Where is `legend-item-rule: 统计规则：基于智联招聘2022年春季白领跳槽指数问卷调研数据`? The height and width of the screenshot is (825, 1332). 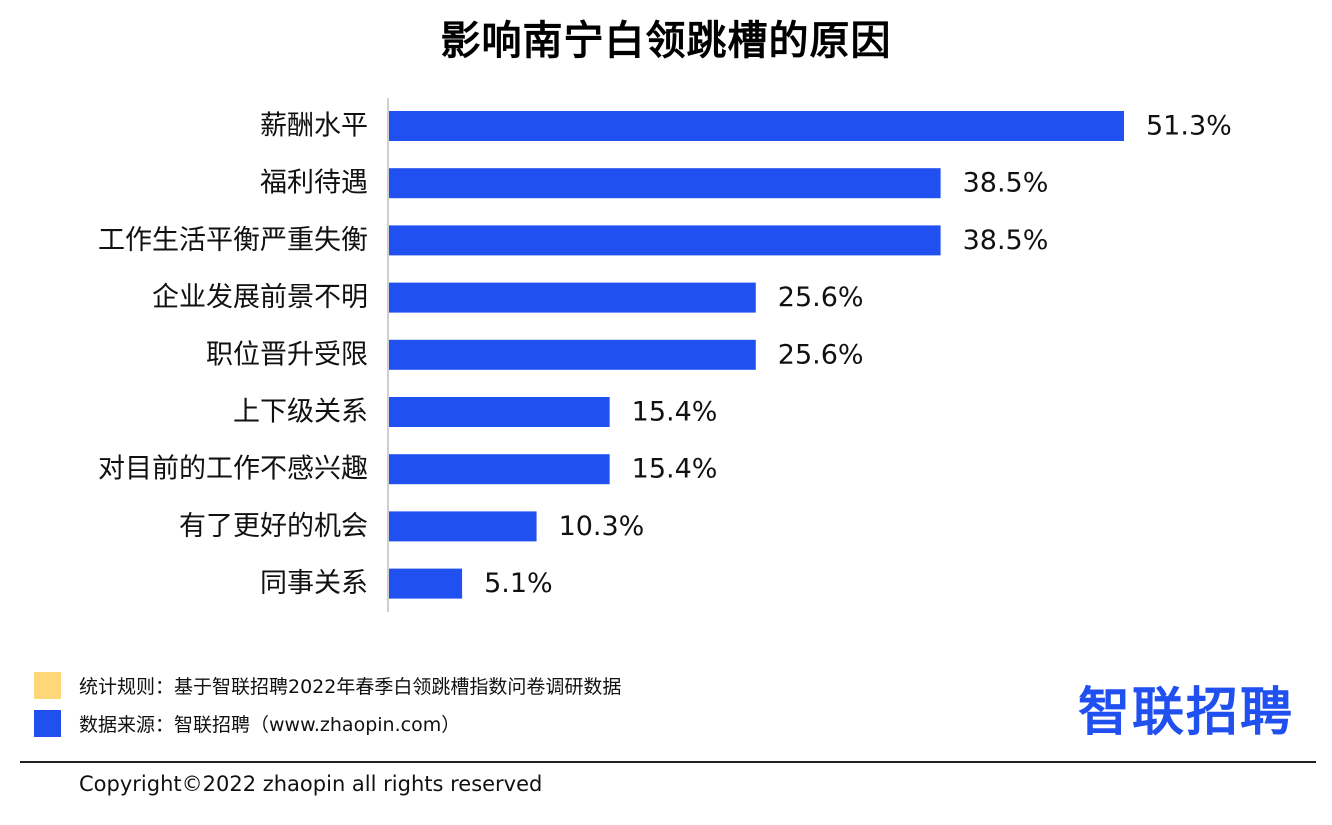
legend-item-rule: 统计规则：基于智联招聘2022年春季白领跳槽指数问卷调研数据 is located at coordinates (327, 685).